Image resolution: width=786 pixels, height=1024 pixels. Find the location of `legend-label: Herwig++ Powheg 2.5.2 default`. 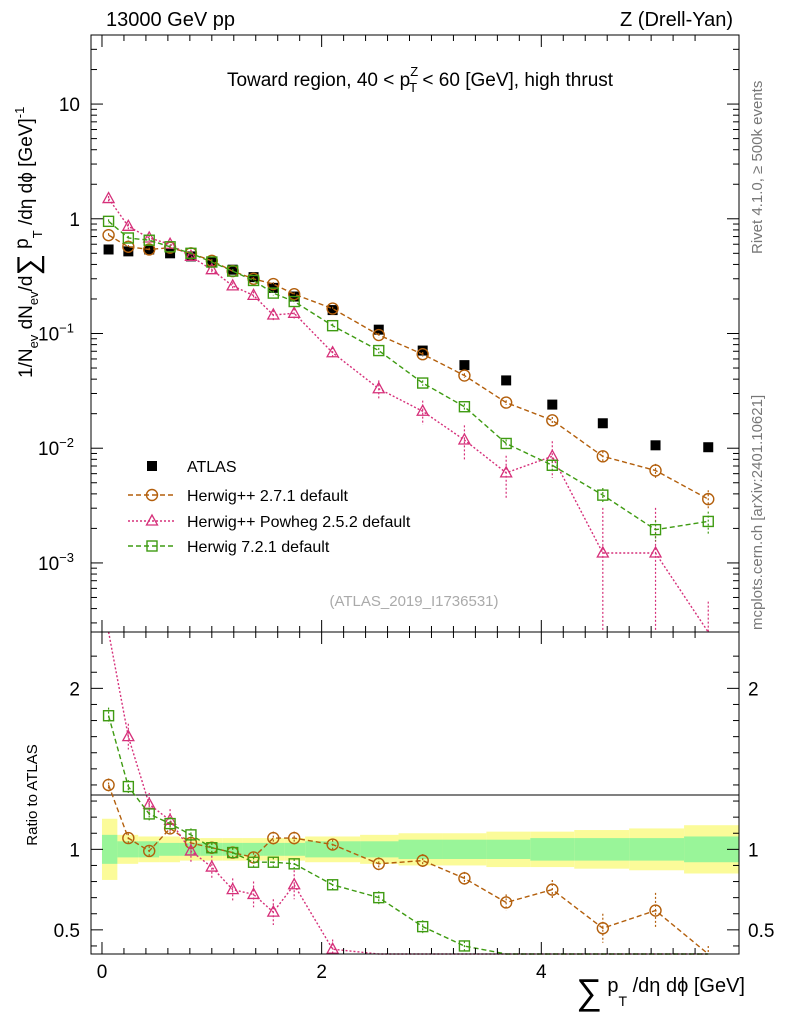

legend-label: Herwig++ Powheg 2.5.2 default is located at coordinates (299, 522).